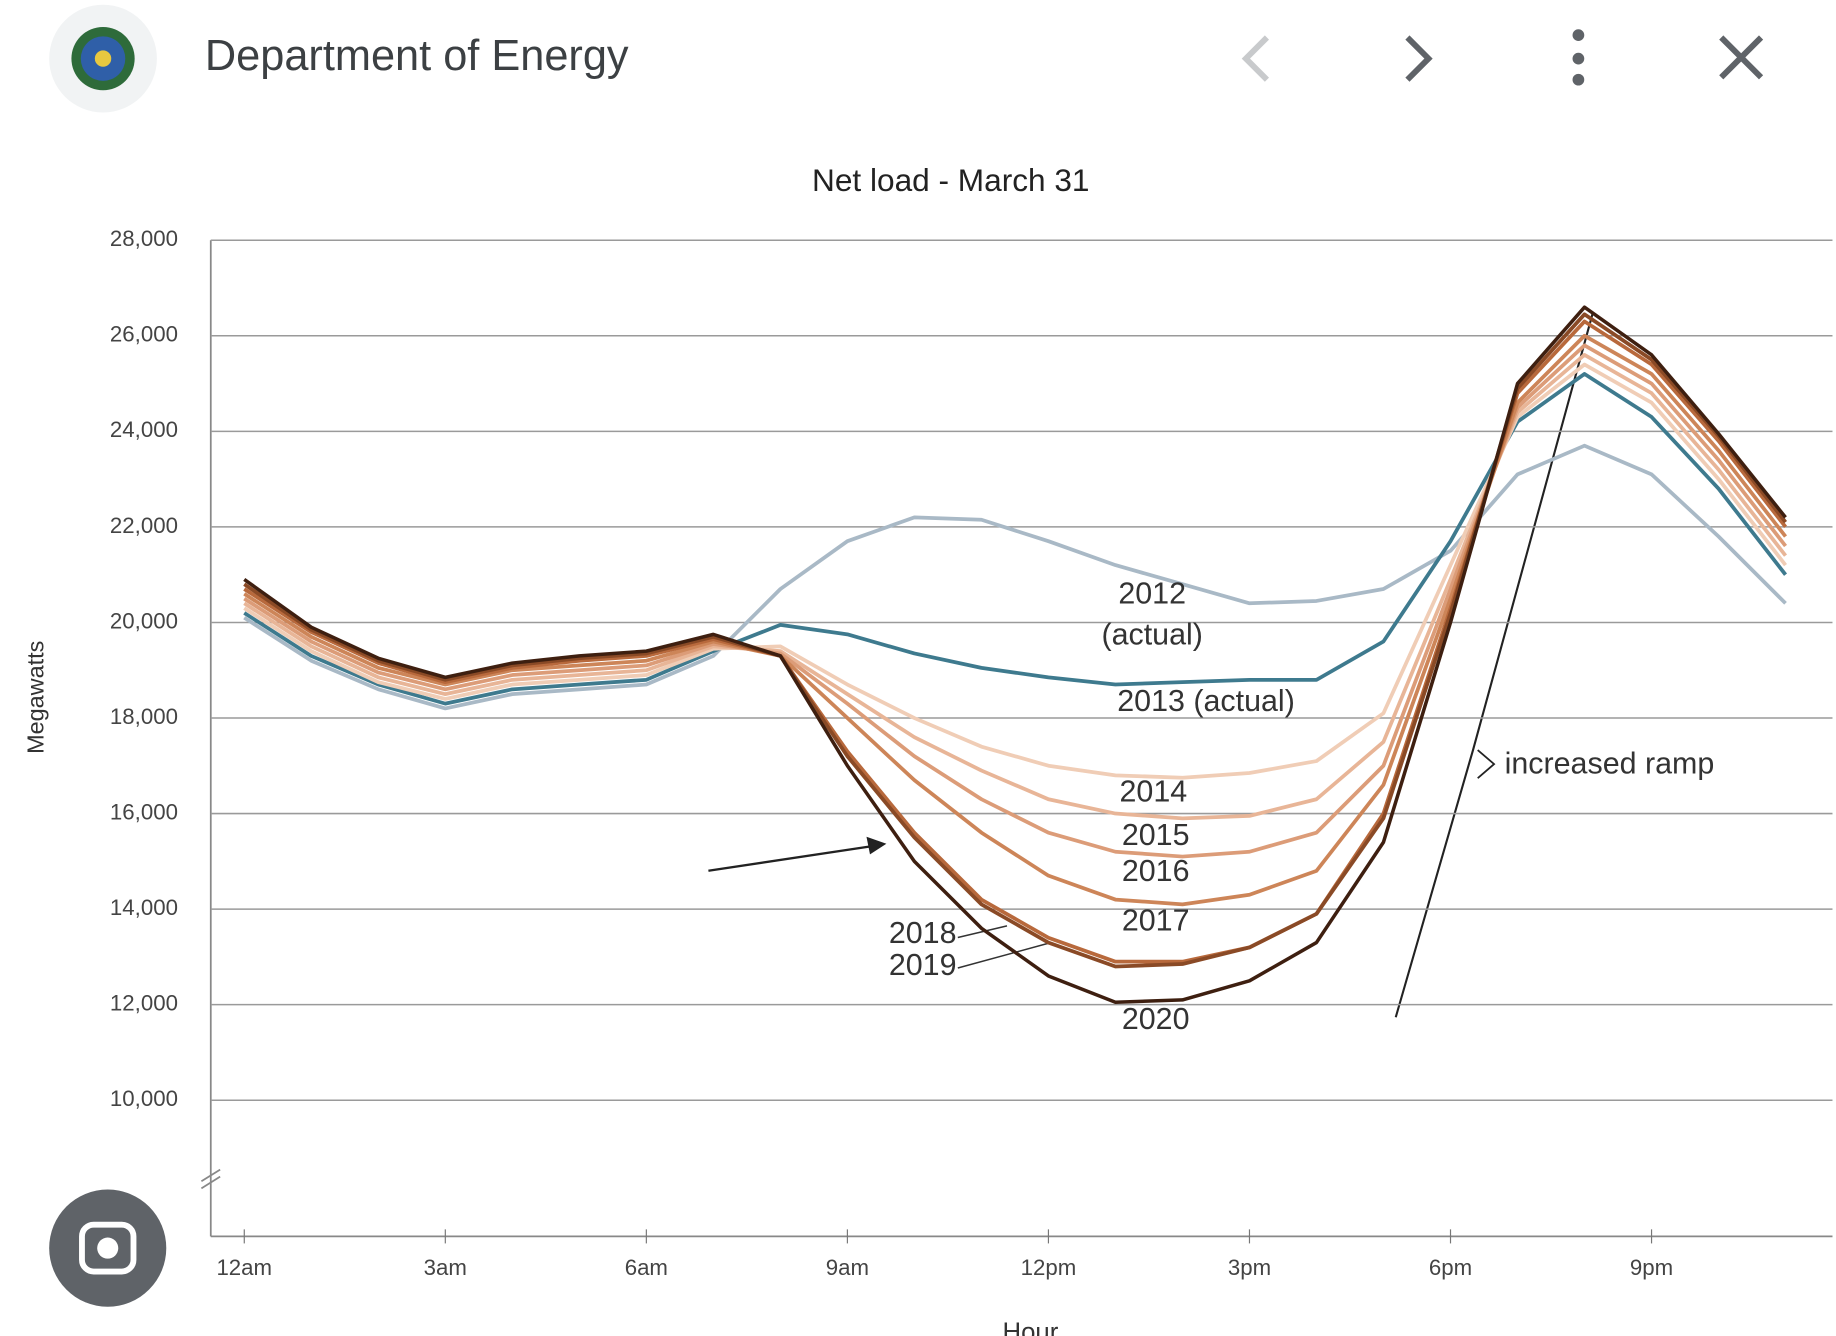  Describe the element at coordinates (646, 1267) in the screenshot. I see `x-tick-label: 6am` at that location.